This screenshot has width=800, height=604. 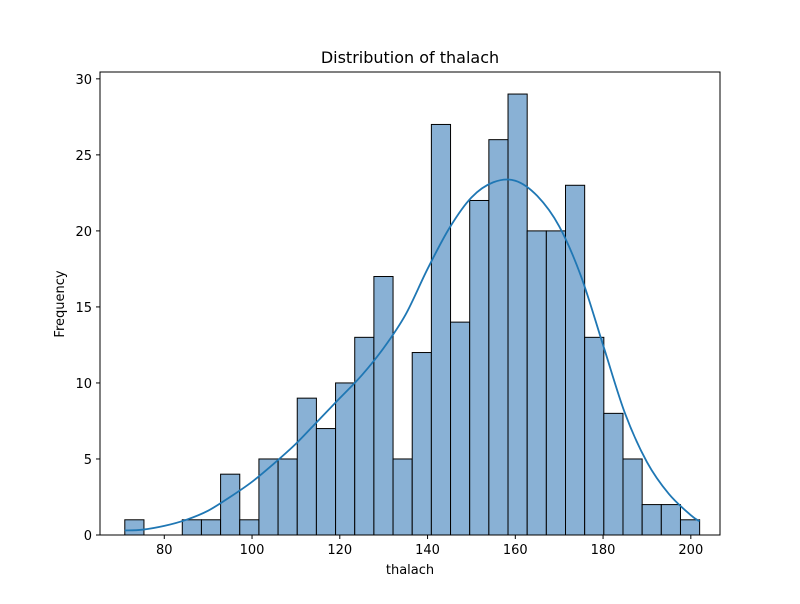 What do you see at coordinates (410, 57) in the screenshot?
I see `chart-title: Distribution of thalach` at bounding box center [410, 57].